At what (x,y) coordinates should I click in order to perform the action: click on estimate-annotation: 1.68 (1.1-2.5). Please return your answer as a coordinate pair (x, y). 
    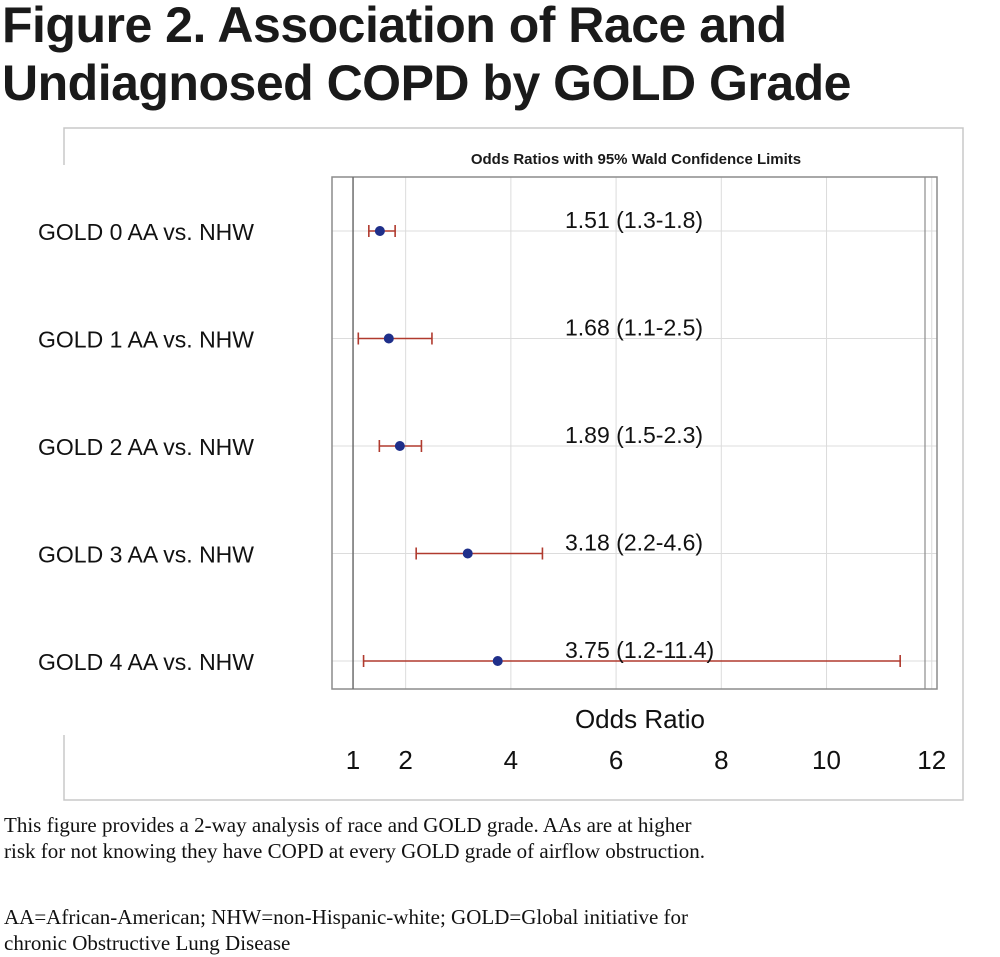
    Looking at the image, I should click on (634, 328).